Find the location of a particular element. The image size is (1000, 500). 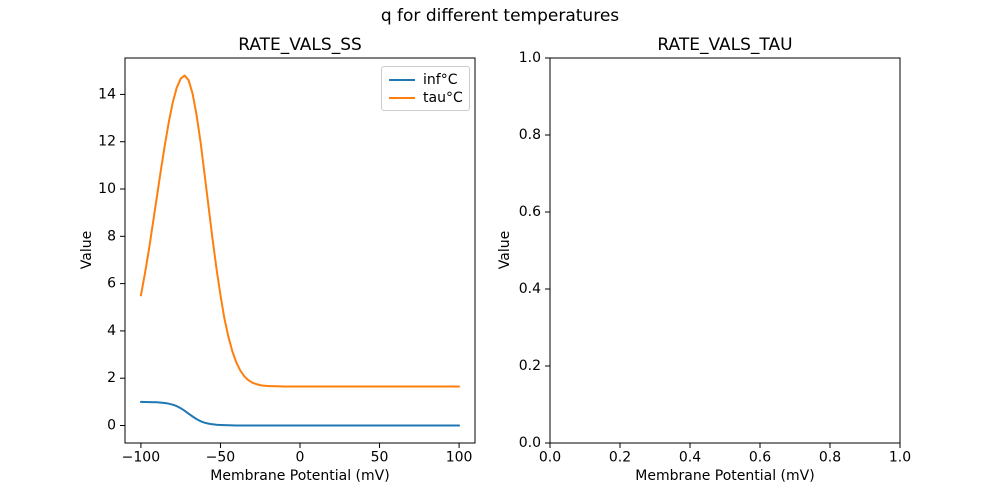

x-tick-label: −100 is located at coordinates (141, 458).